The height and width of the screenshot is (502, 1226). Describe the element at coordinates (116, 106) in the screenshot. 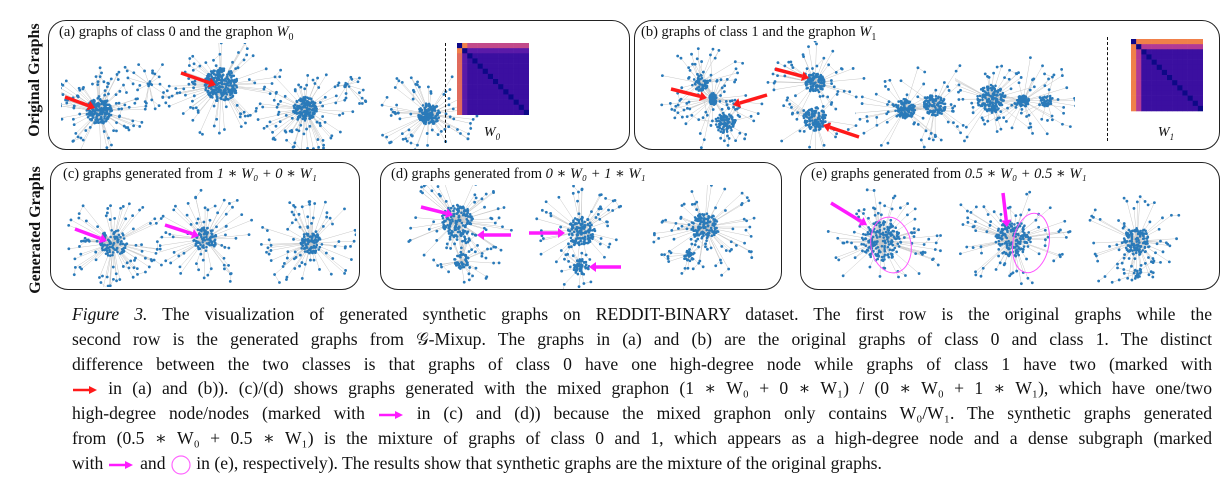

I see `graph-a1` at that location.